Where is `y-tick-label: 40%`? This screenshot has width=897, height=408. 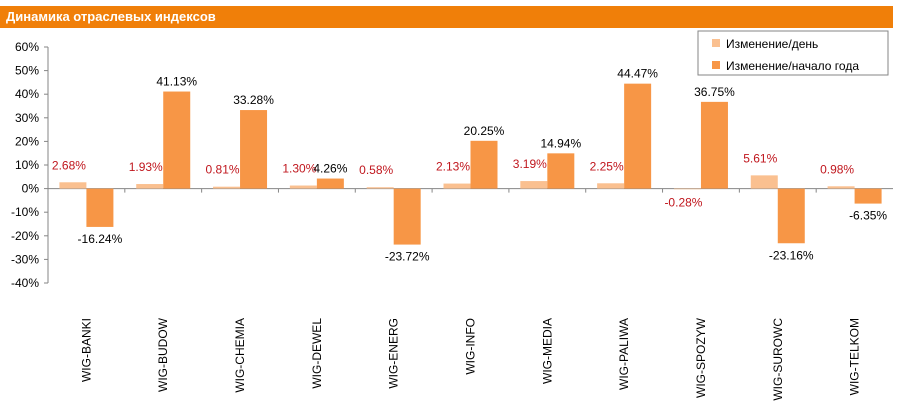 y-tick-label: 40% is located at coordinates (27, 94).